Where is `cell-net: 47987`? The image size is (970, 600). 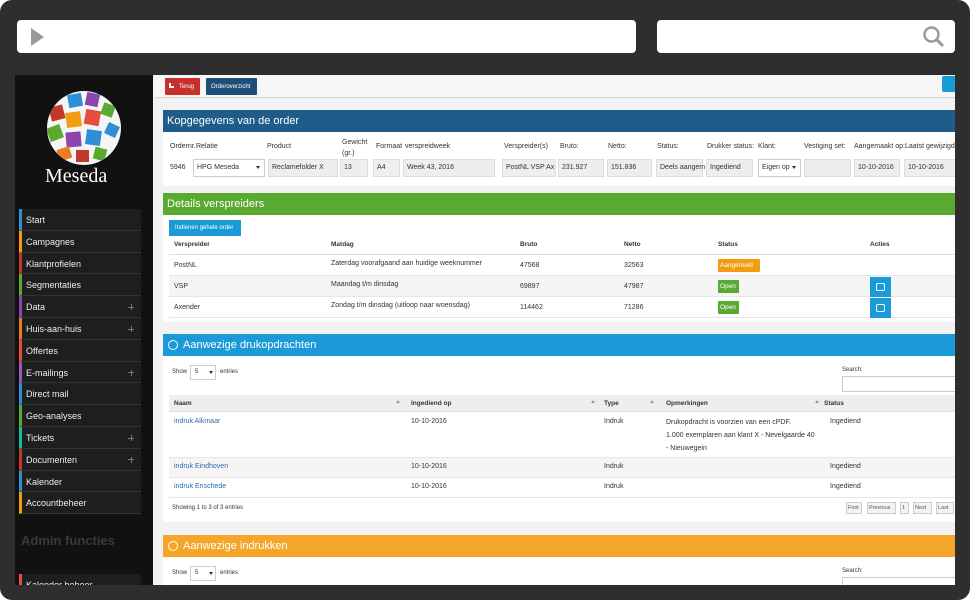 cell-net: 47987 is located at coordinates (634, 286).